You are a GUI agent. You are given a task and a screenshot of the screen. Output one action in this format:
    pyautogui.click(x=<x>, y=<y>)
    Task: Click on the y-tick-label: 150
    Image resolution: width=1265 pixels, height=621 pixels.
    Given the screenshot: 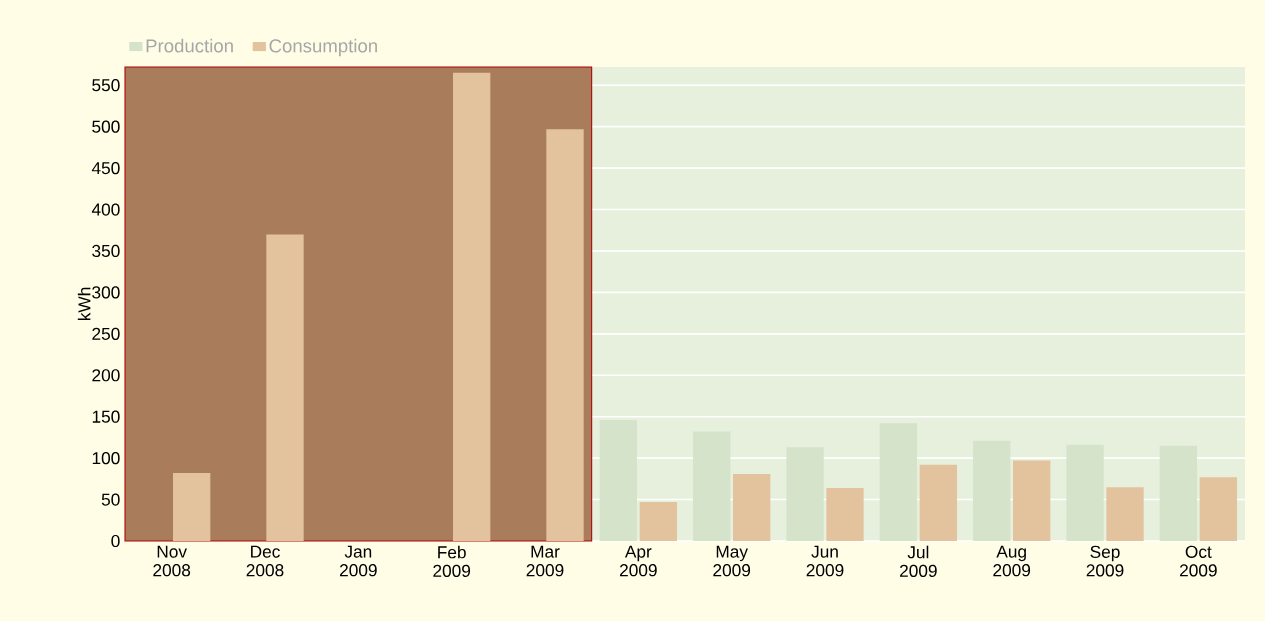 What is the action you would take?
    pyautogui.click(x=106, y=416)
    